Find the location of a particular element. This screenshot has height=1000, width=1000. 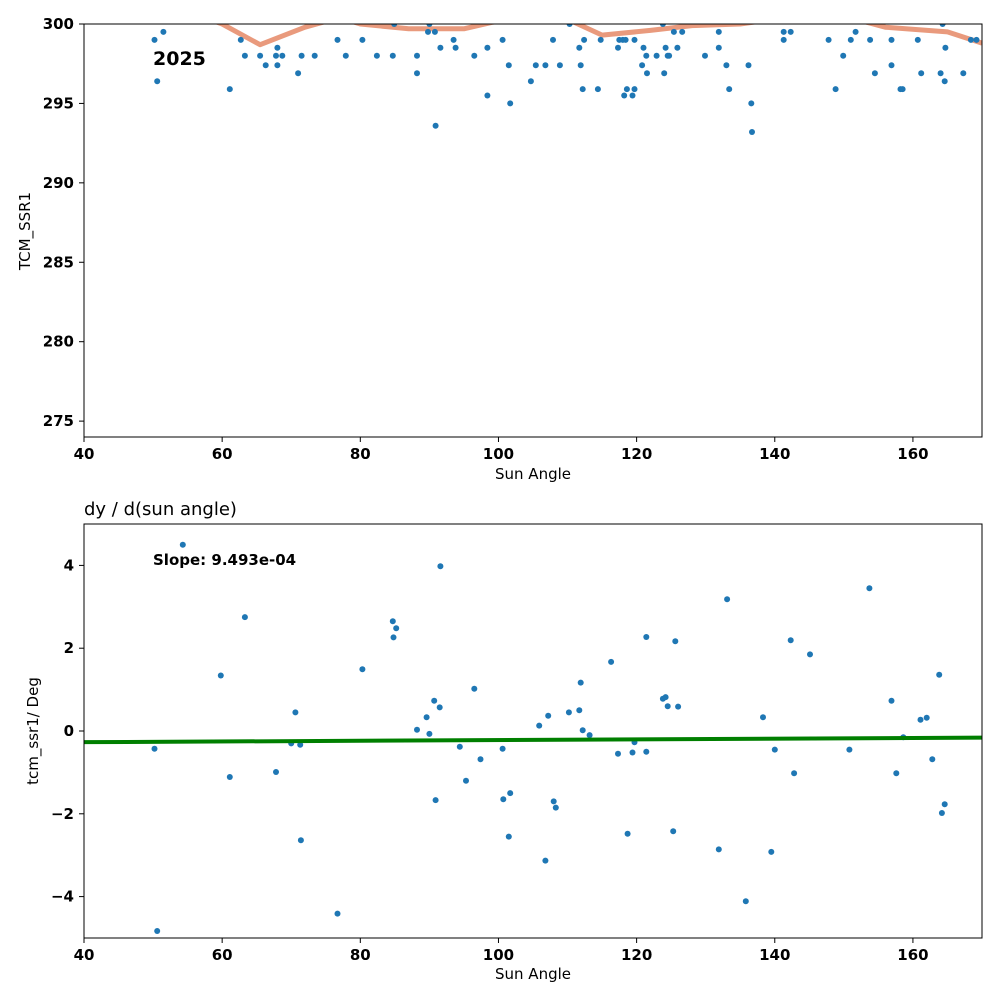

top-x-tick-label: 140 is located at coordinates (774, 454).